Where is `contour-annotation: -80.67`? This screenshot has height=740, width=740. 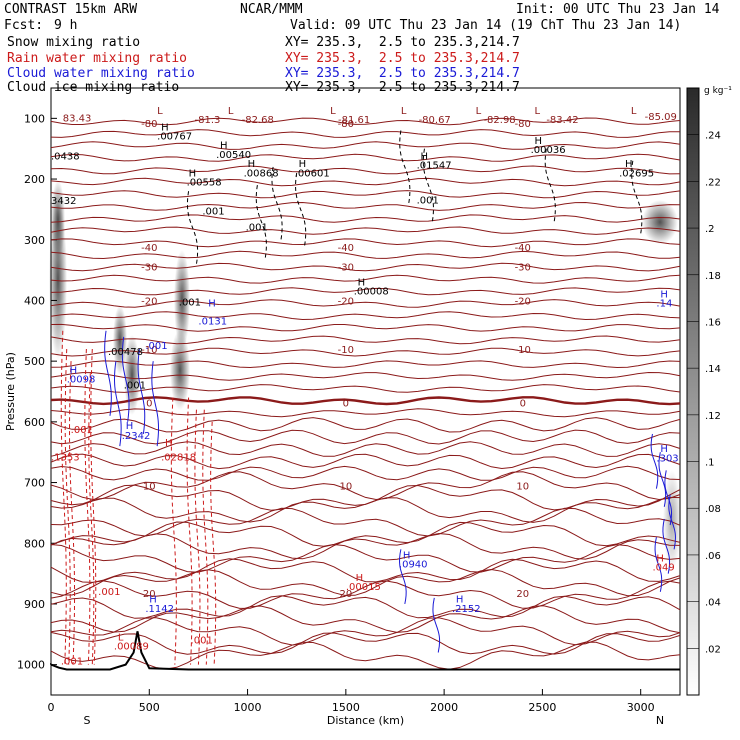
contour-annotation: -80.67 is located at coordinates (435, 120).